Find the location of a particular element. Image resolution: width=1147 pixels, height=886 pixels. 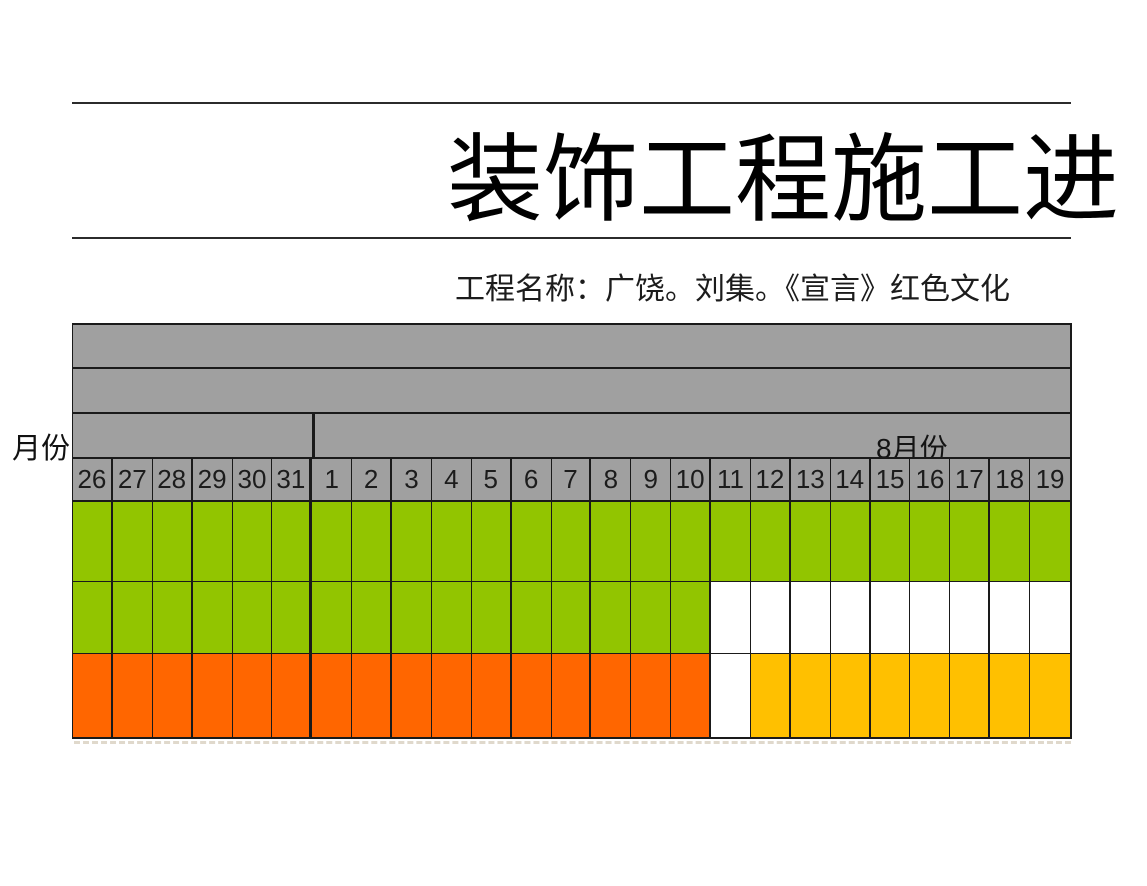

day-header-cell: 19 is located at coordinates (1050, 479).